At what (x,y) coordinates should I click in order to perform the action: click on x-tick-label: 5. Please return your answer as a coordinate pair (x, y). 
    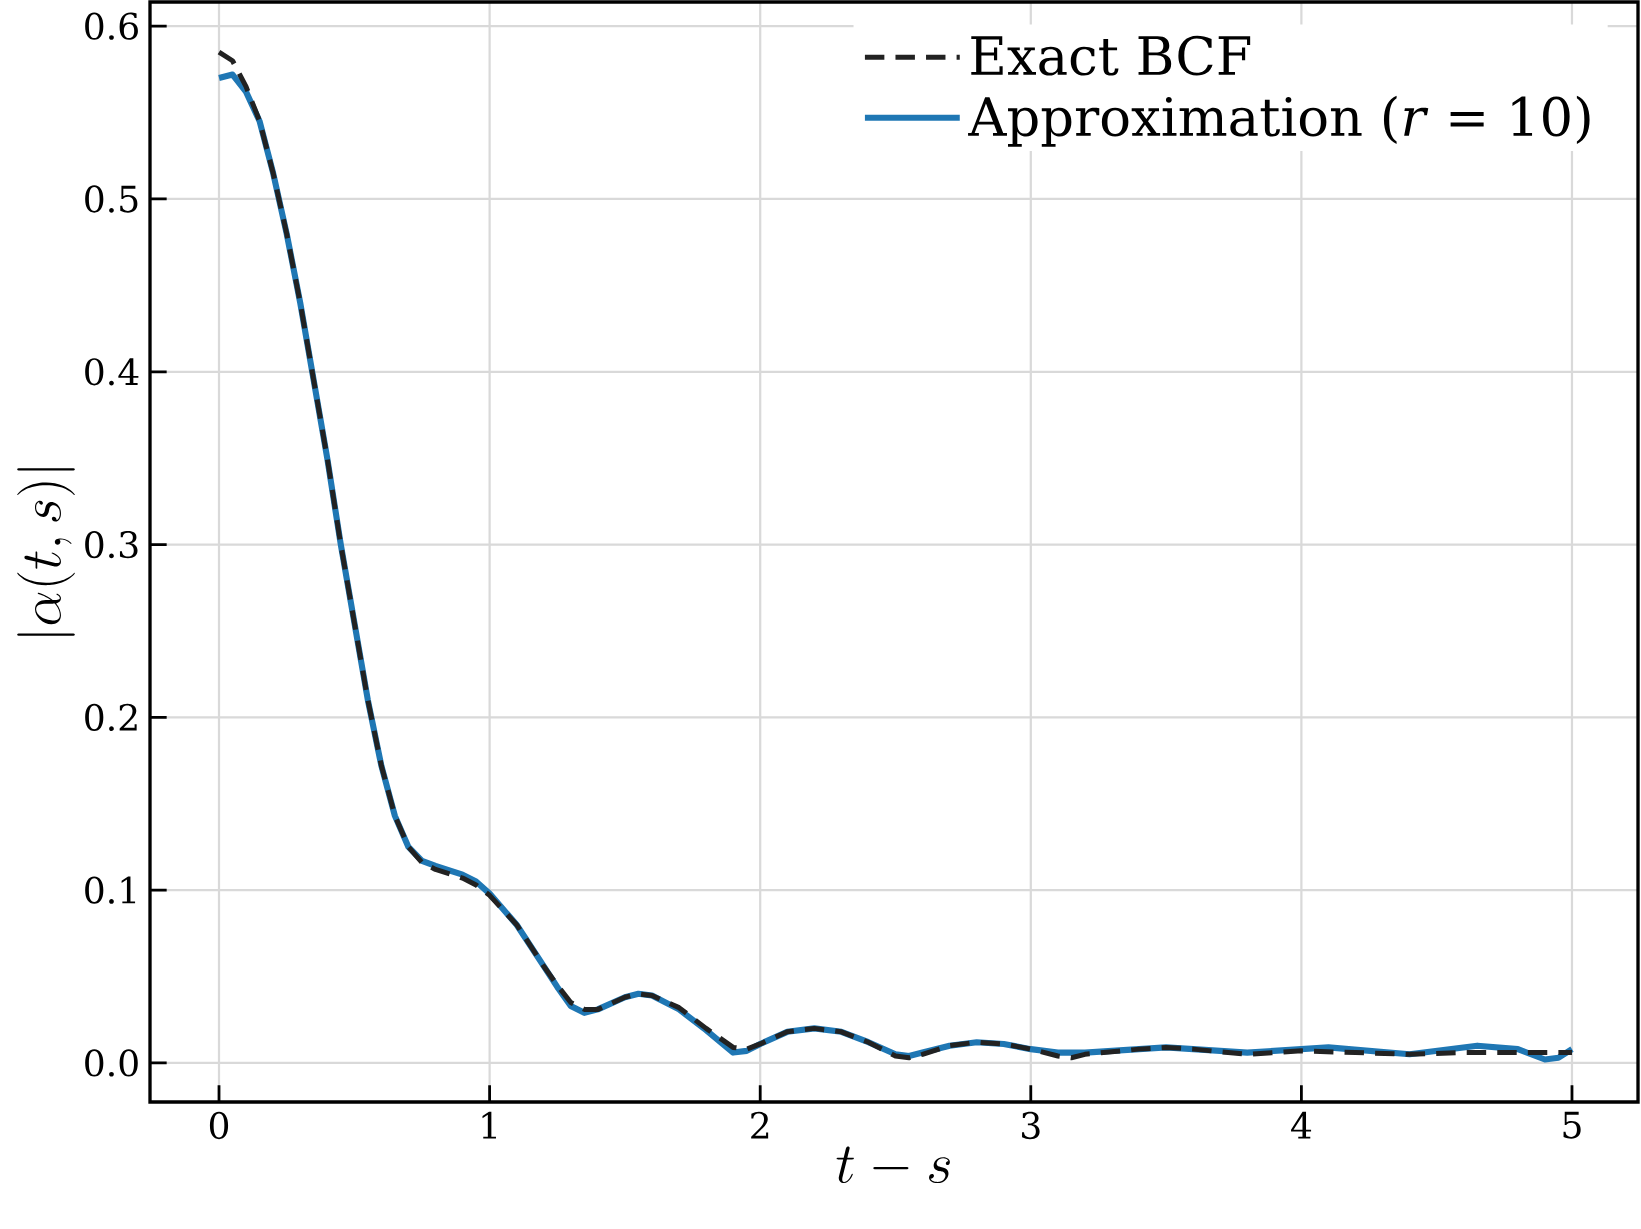
    Looking at the image, I should click on (1572, 1125).